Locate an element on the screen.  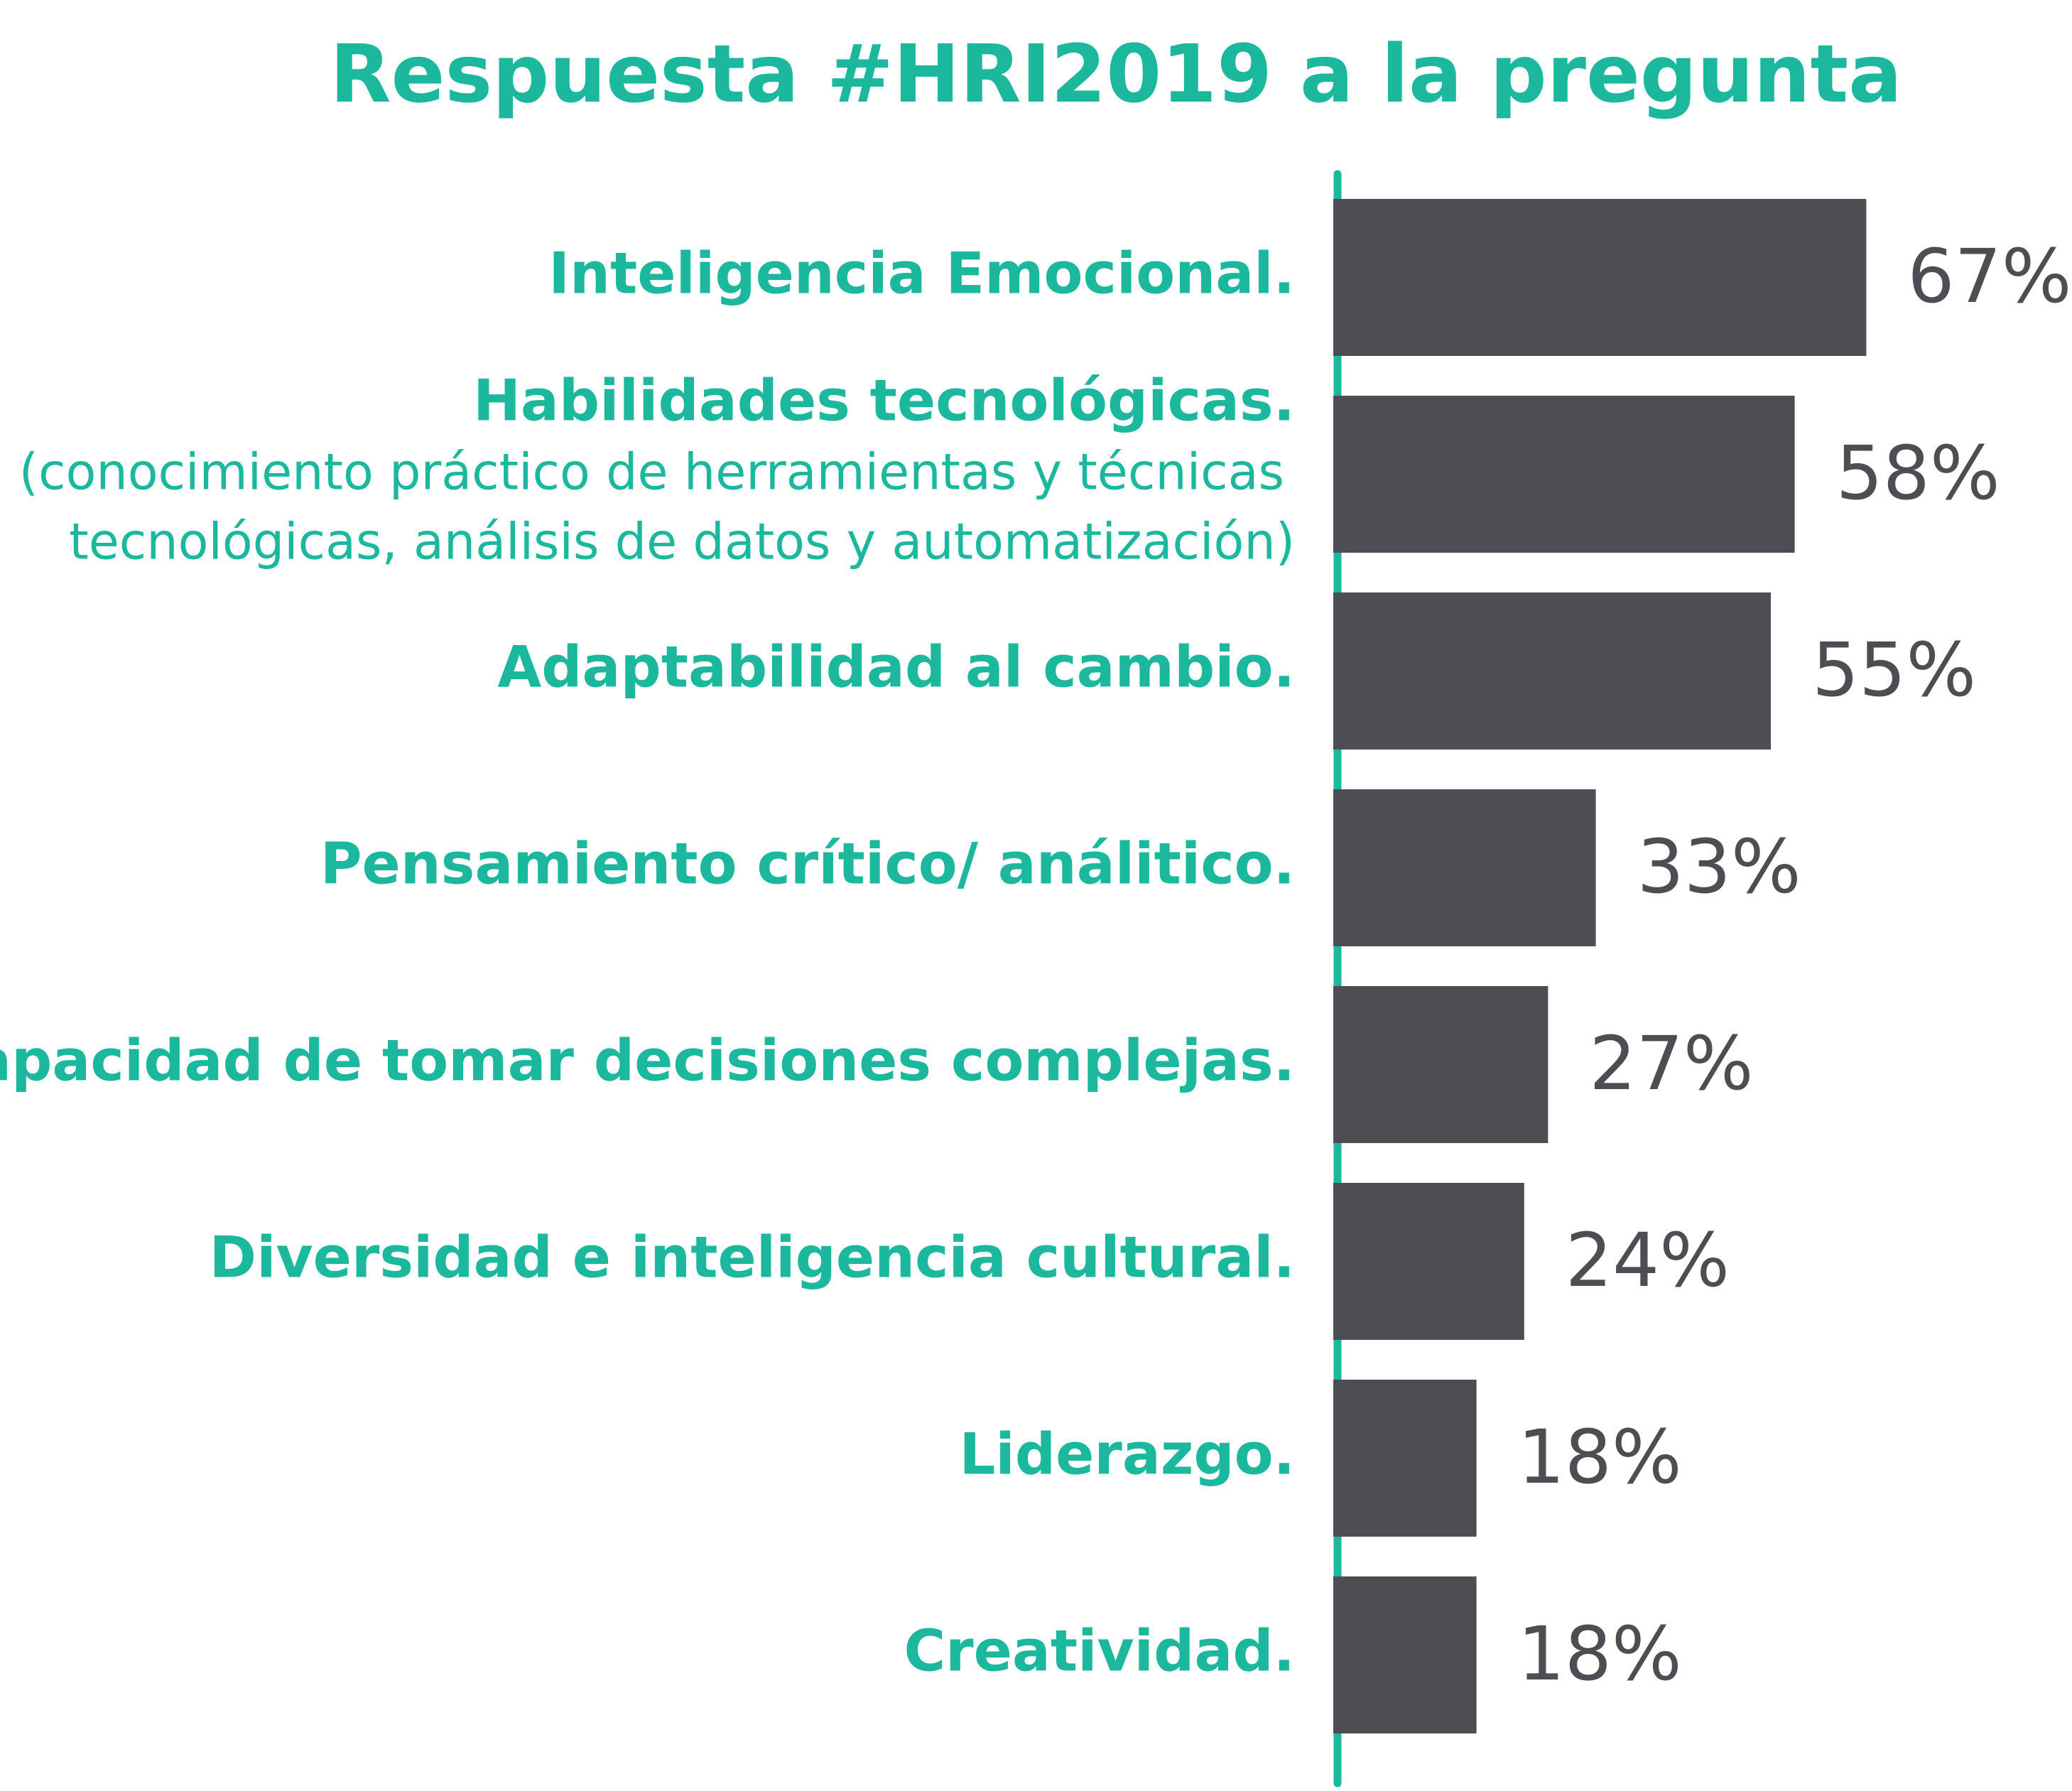
category-label: Capacidad de tomar decisiones complejas. is located at coordinates (647, 1060).